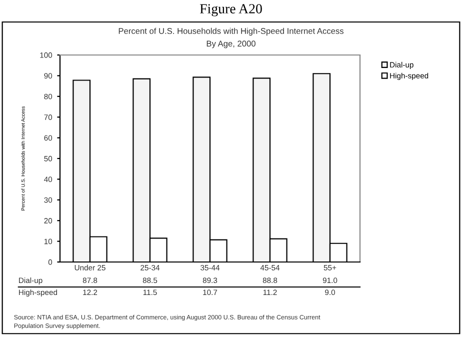 The width and height of the screenshot is (462, 337). Describe the element at coordinates (231, 38) in the screenshot. I see `chart-subtitle: Percent of U.S. Households with High-Speed Internet Access By Age, 2000` at that location.